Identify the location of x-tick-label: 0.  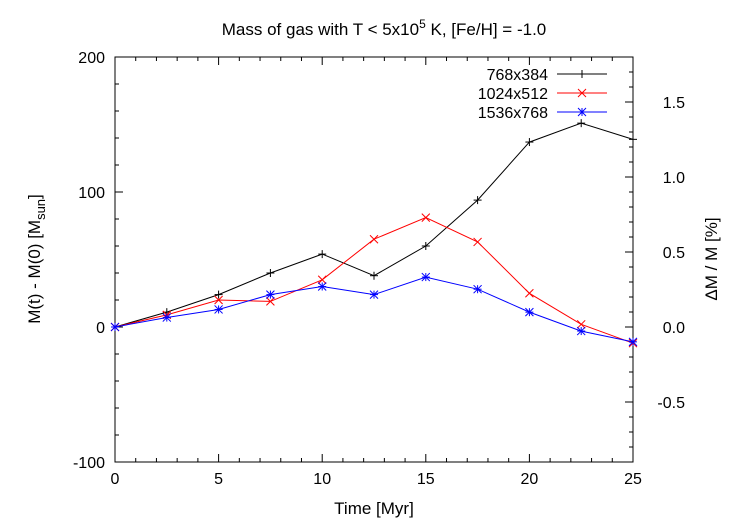
(115, 479).